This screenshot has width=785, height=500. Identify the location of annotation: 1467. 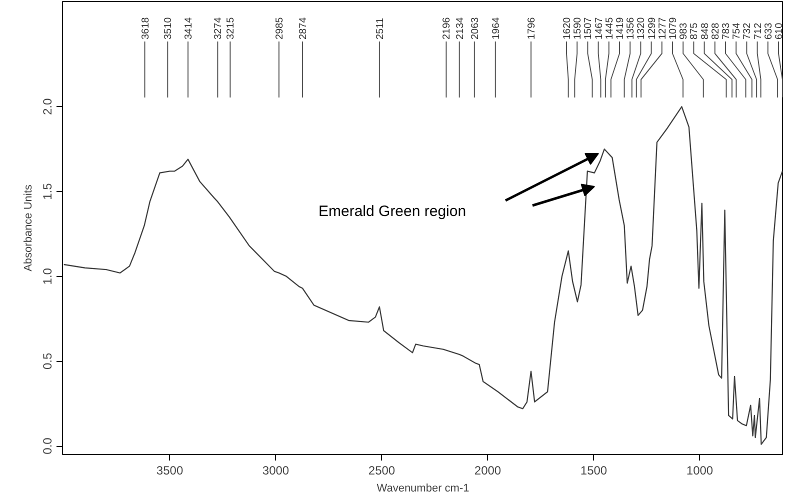
(599, 28).